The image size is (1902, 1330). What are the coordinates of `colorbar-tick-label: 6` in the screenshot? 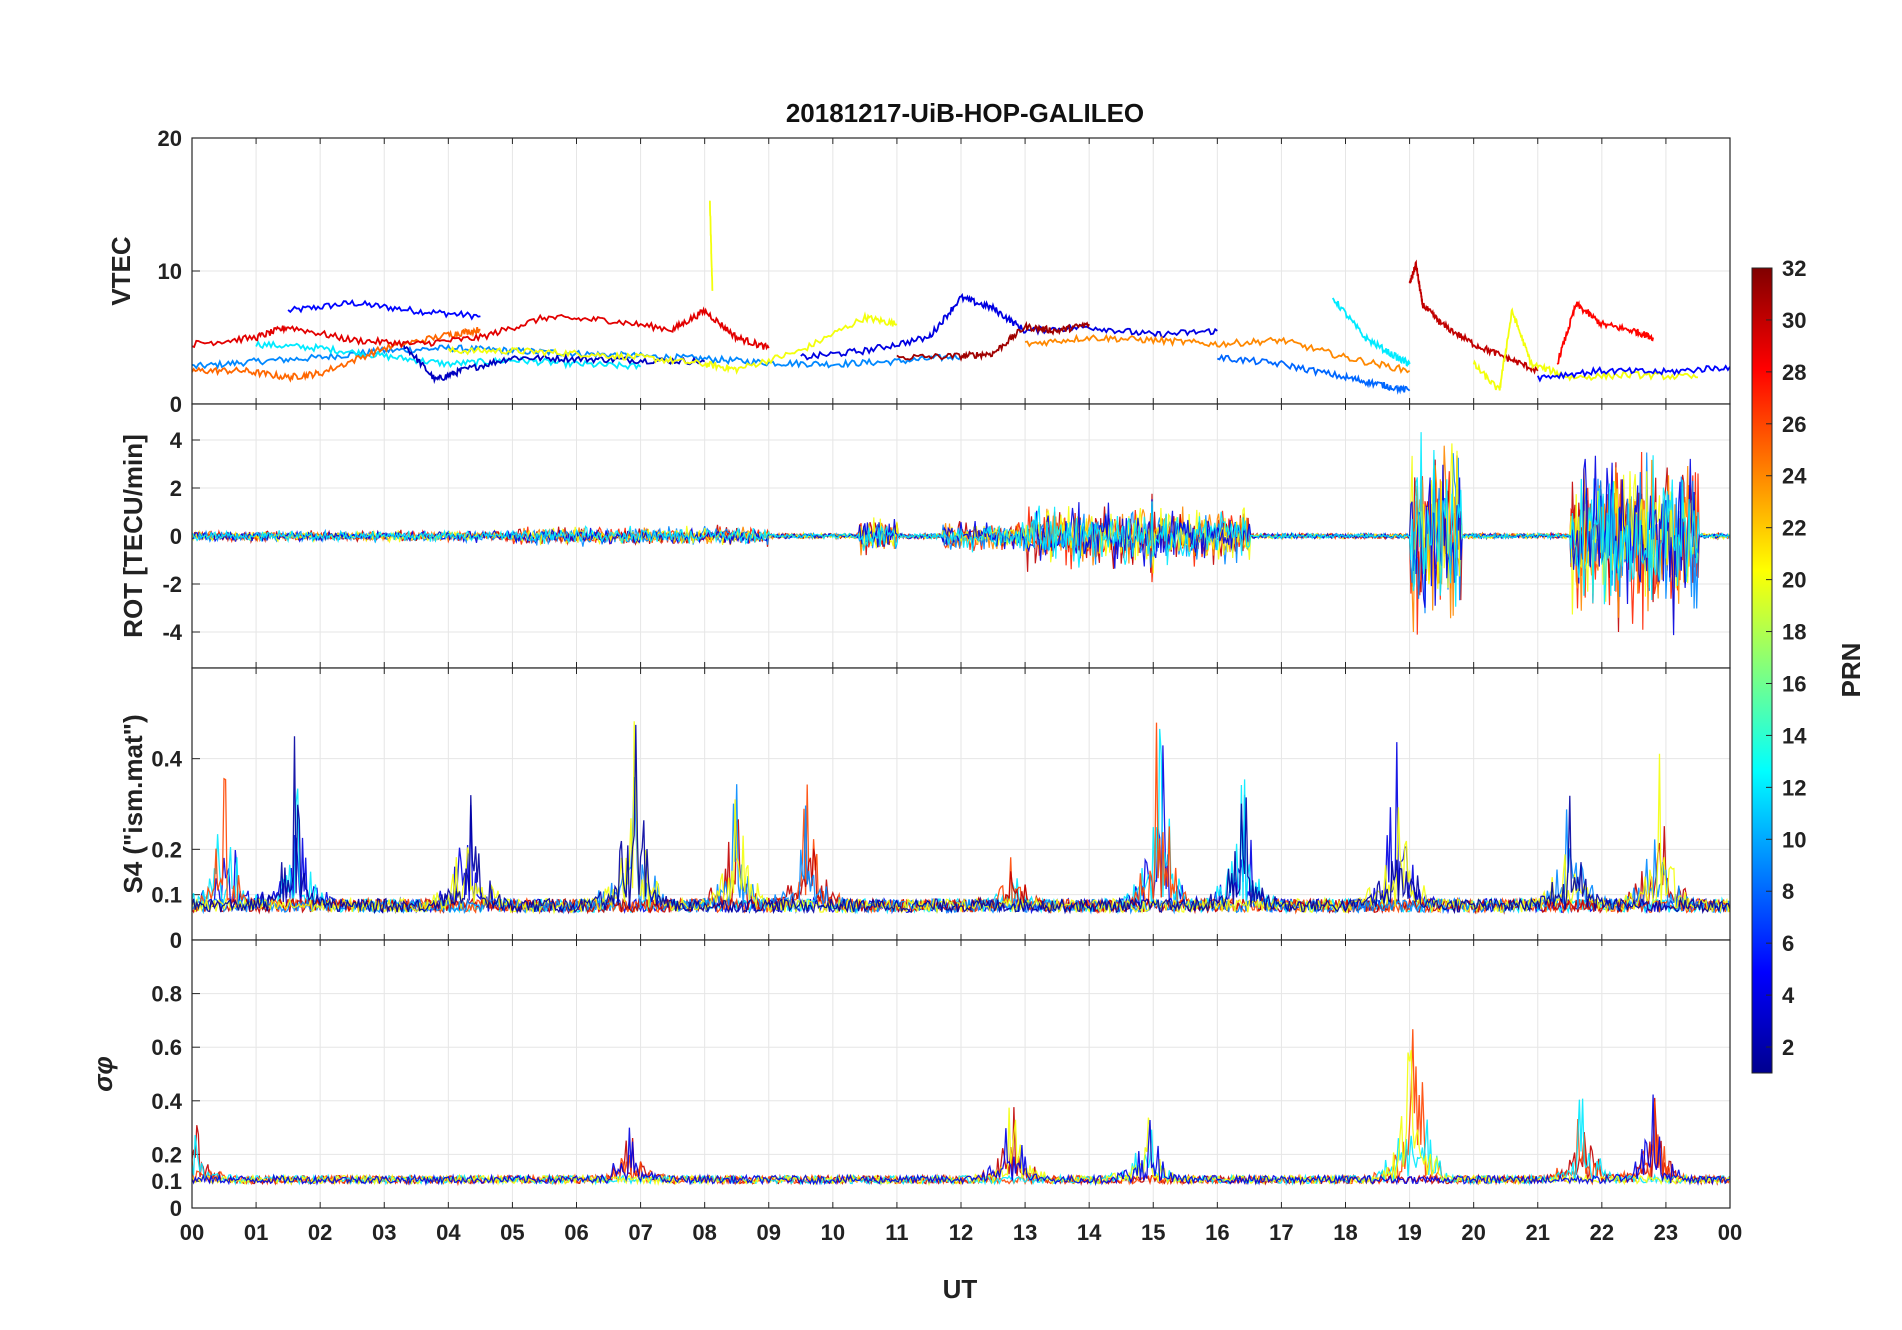 It's located at (1788, 943).